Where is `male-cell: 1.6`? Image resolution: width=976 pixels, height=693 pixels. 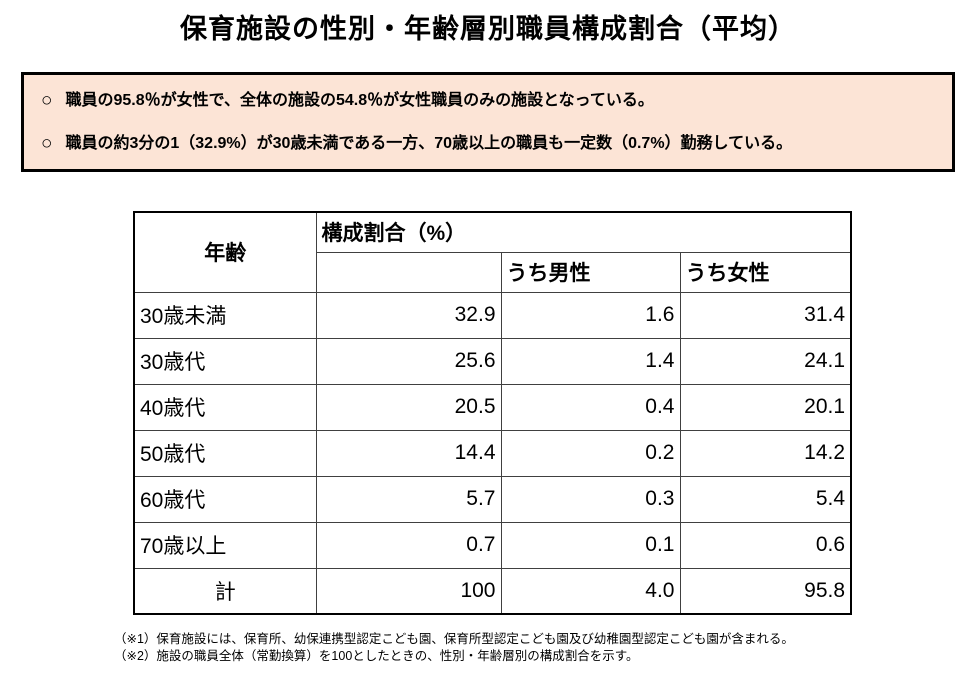
male-cell: 1.6 is located at coordinates (590, 315).